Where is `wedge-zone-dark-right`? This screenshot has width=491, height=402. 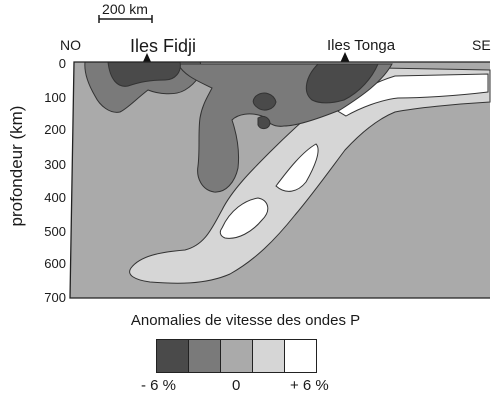 wedge-zone-dark-right is located at coordinates (342, 83).